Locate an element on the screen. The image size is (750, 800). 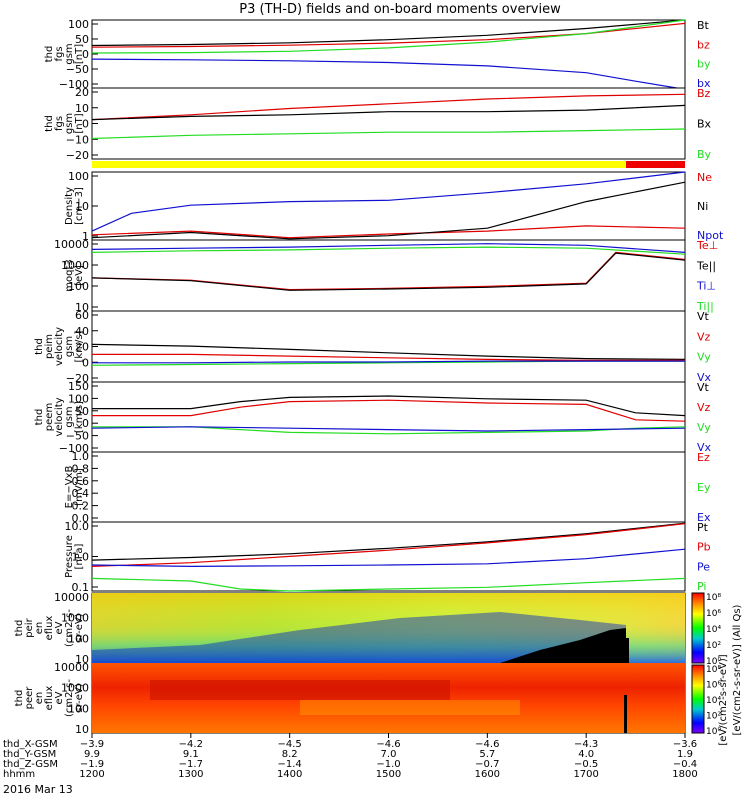
series-Bt is located at coordinates (388, 33).